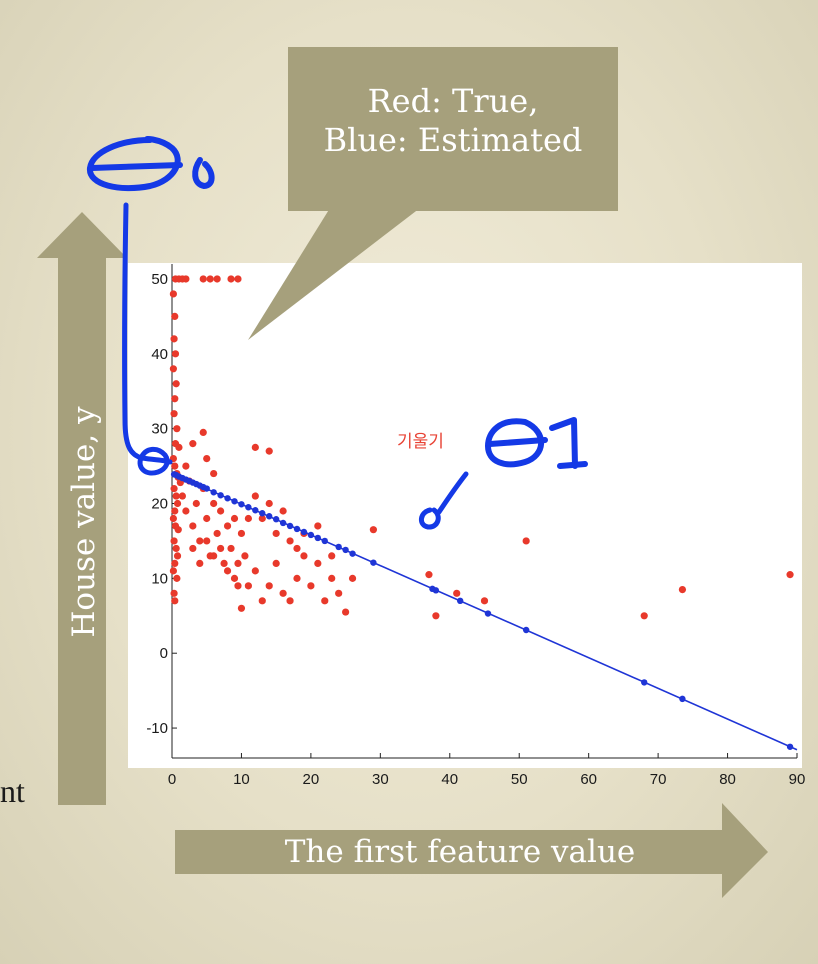 This screenshot has width=818, height=964. What do you see at coordinates (519, 779) in the screenshot?
I see `x-tick-label: 50` at bounding box center [519, 779].